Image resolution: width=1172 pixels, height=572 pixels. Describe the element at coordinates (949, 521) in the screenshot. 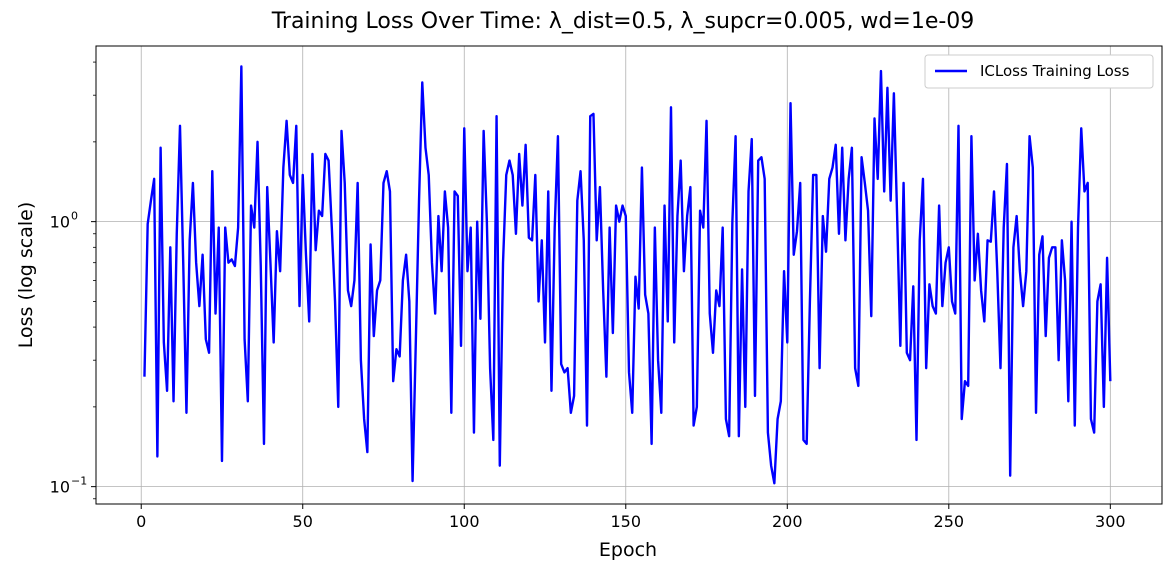

I see `x-tick-label: 250` at that location.